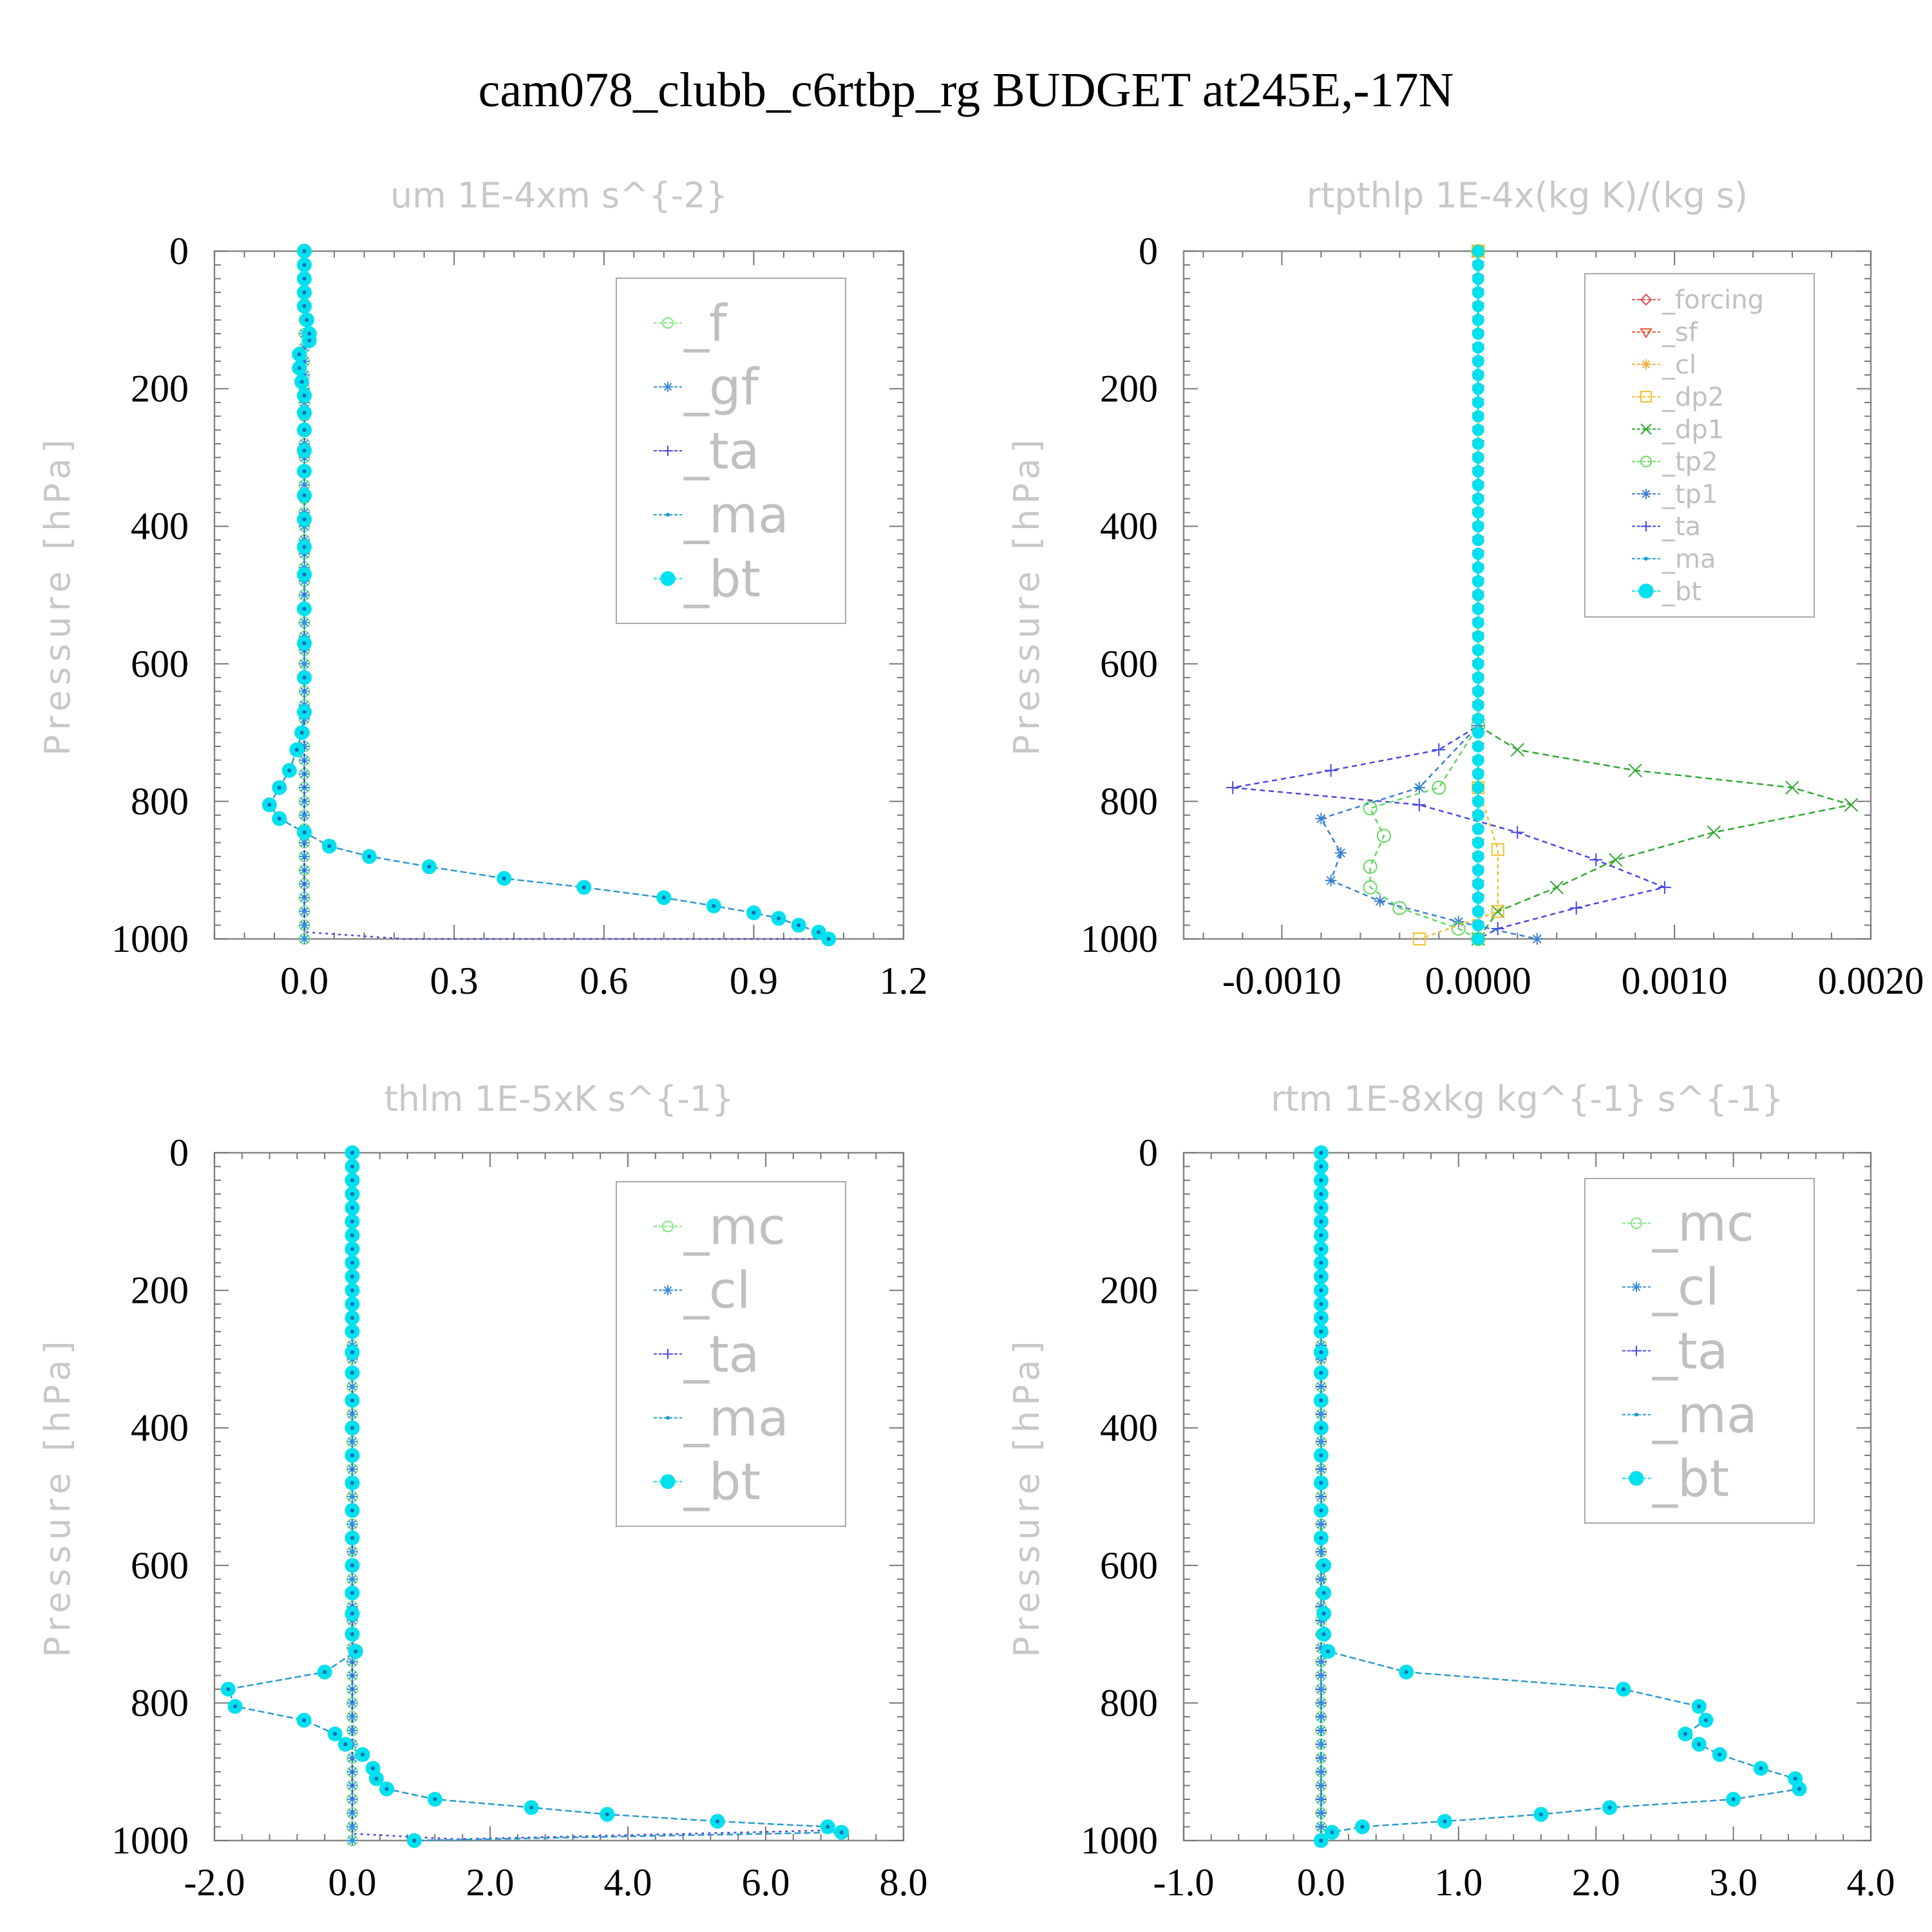 The height and width of the screenshot is (1932, 1932). I want to click on series-tp1-point, so click(1419, 788).